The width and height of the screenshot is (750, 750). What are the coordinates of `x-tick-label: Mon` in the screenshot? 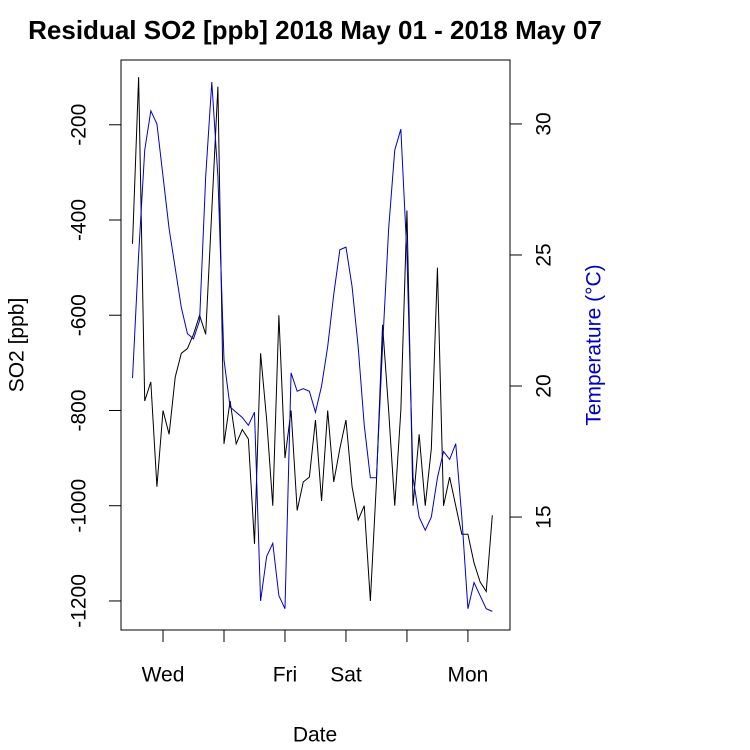 It's located at (467, 675).